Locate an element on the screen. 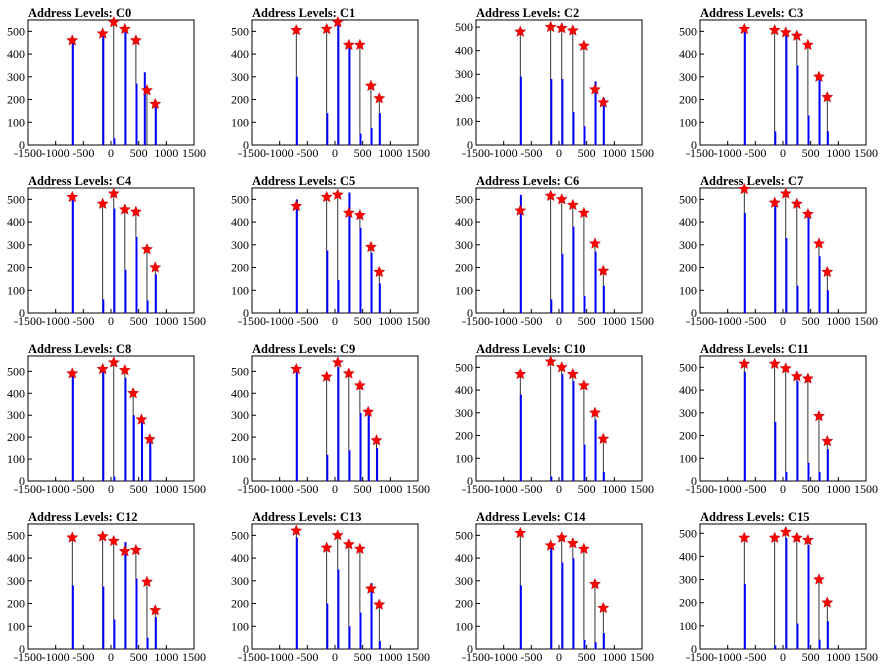 This screenshot has height=672, width=896. chart-title: Address Levels: C6 is located at coordinates (528, 181).